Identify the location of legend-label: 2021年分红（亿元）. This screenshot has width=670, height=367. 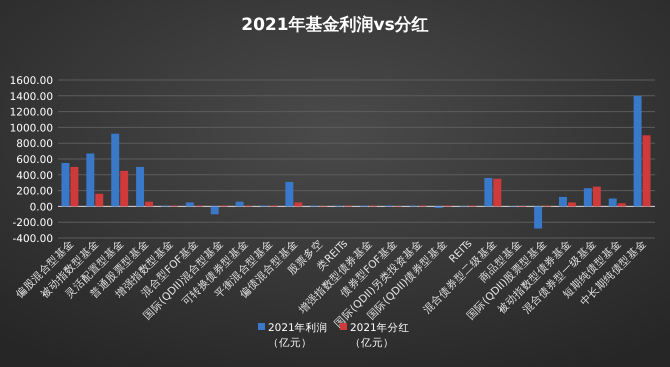
(380, 335).